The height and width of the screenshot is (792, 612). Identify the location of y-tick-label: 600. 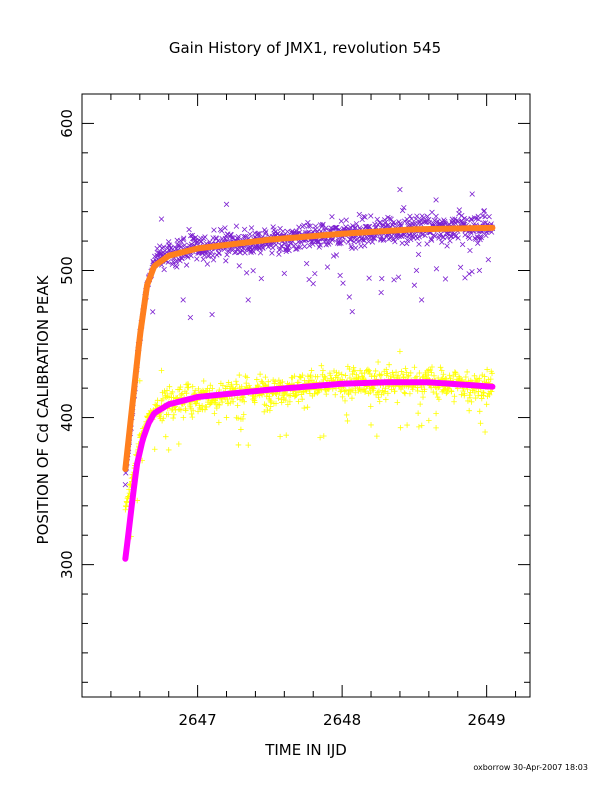
(67, 123).